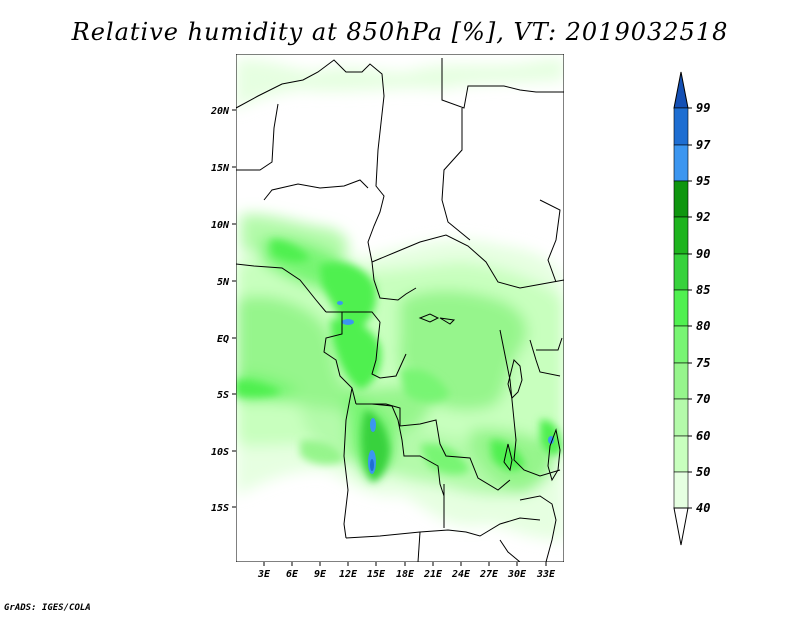 This screenshot has width=800, height=618. What do you see at coordinates (703, 399) in the screenshot?
I see `colorbar-label: 70` at bounding box center [703, 399].